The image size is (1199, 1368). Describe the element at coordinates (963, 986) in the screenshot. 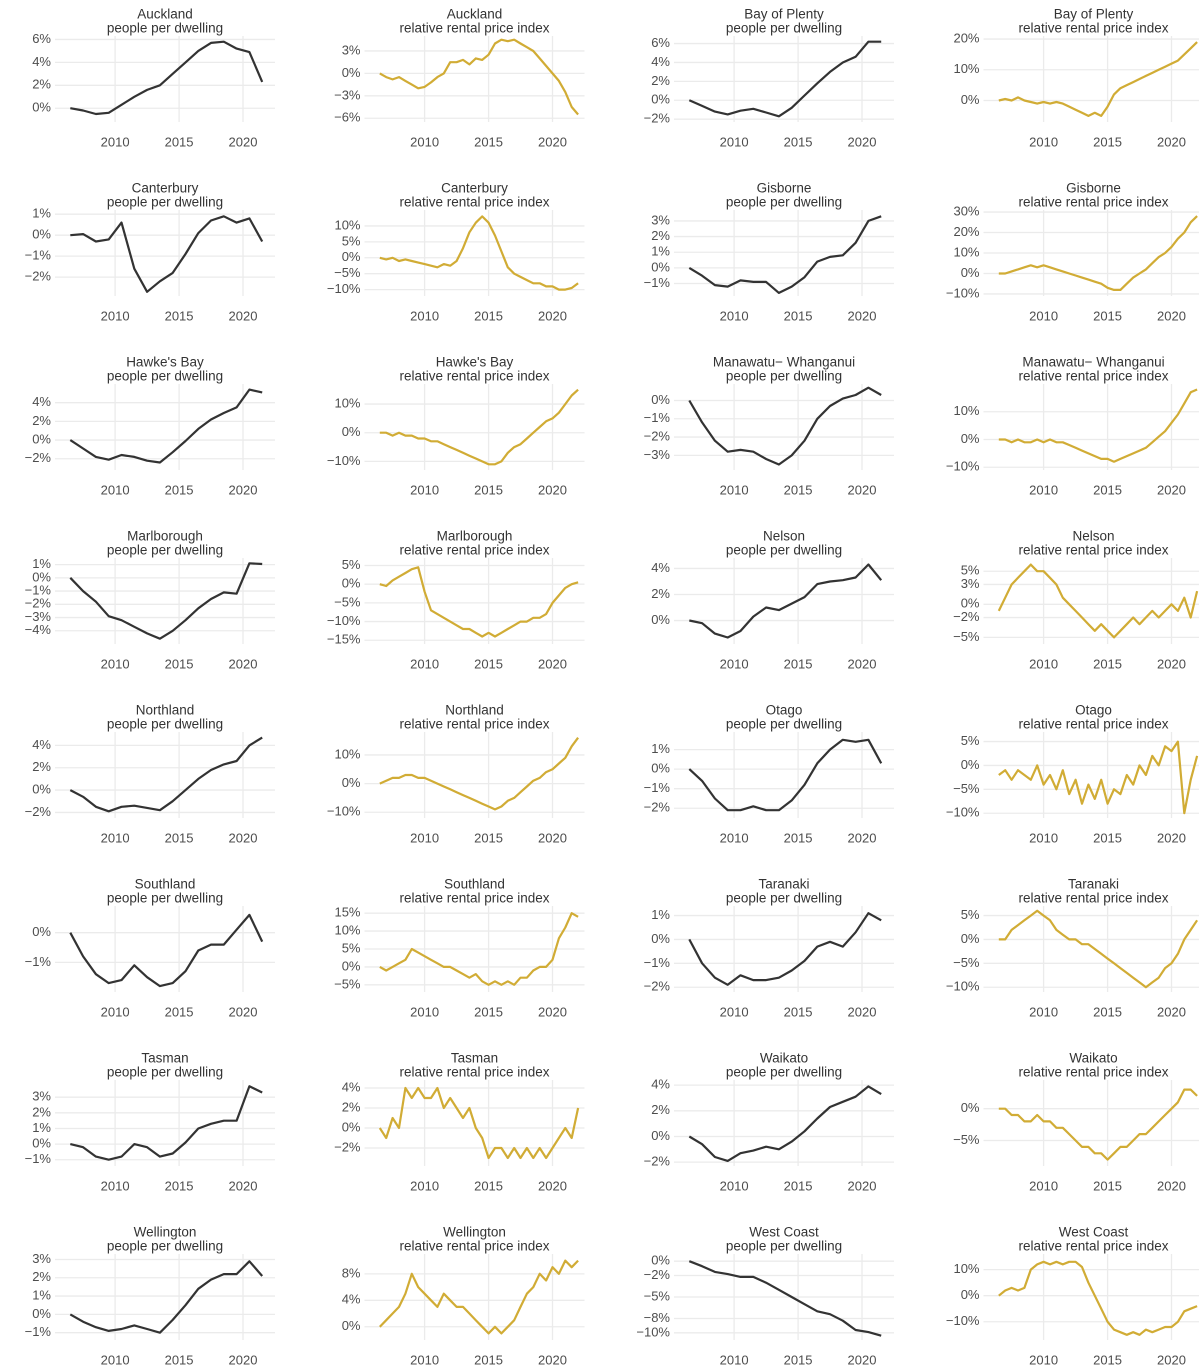

I see `y-tick-label: −10%` at that location.